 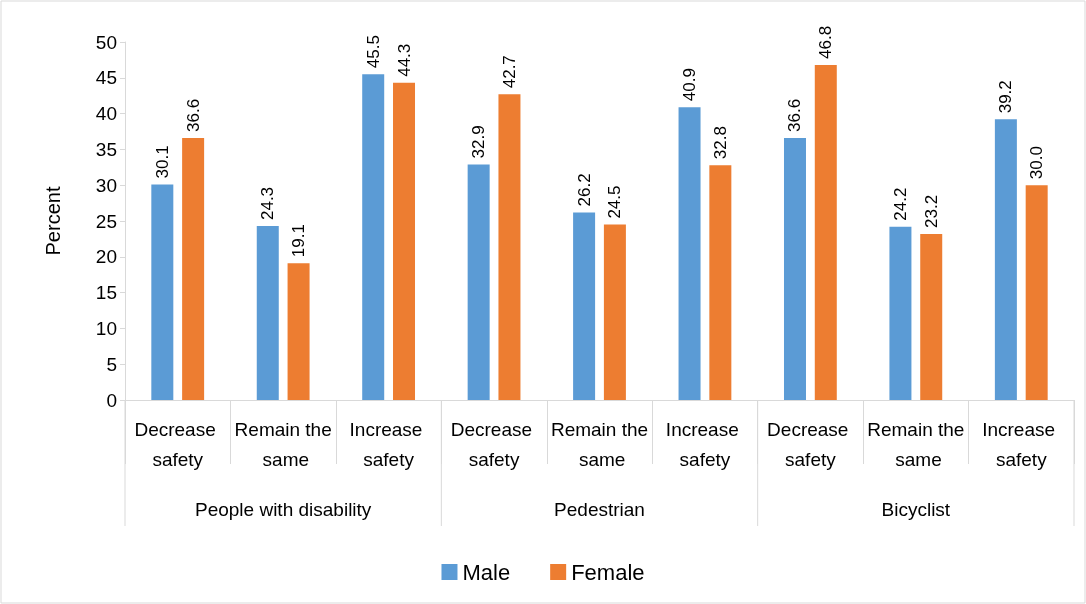 I want to click on y-tick-label: 25, so click(x=106, y=221).